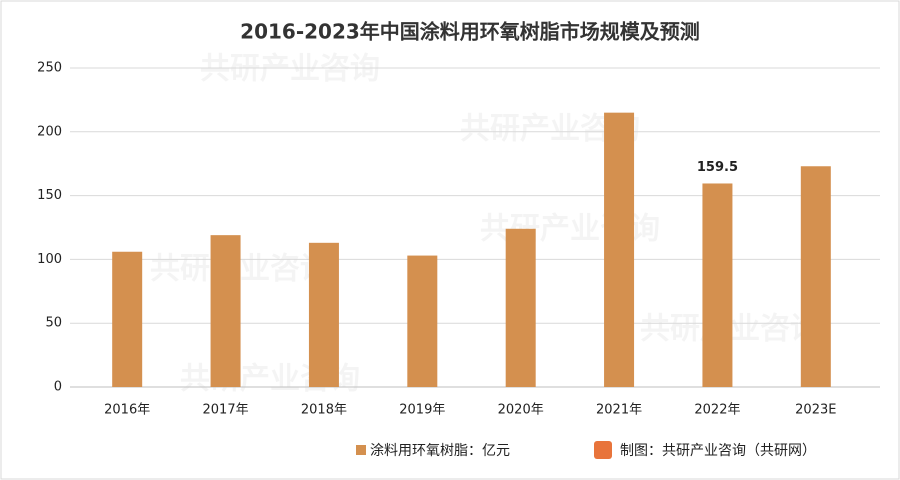 The height and width of the screenshot is (480, 900). I want to click on y-tick-label: 150, so click(49, 195).